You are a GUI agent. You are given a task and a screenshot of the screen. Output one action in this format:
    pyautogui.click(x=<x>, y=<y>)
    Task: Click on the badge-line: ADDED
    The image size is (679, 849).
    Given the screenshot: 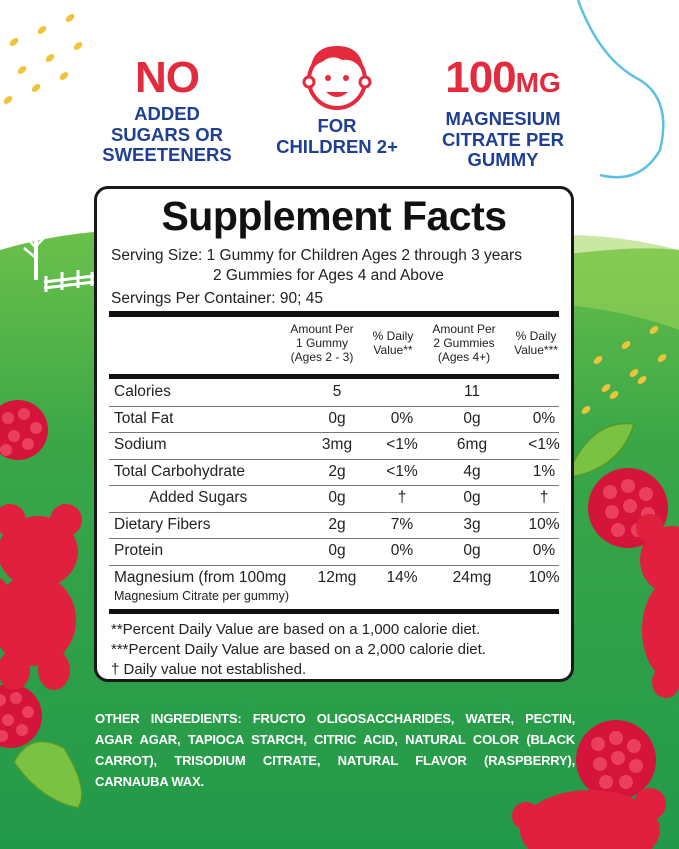 What is the action you would take?
    pyautogui.click(x=167, y=113)
    